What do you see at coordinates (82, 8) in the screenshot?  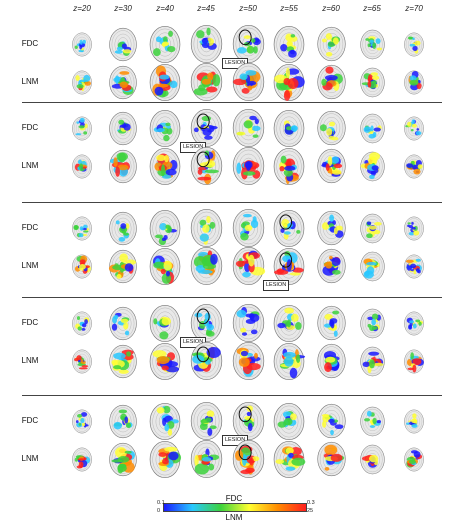 I see `slice-label: z=20` at bounding box center [82, 8].